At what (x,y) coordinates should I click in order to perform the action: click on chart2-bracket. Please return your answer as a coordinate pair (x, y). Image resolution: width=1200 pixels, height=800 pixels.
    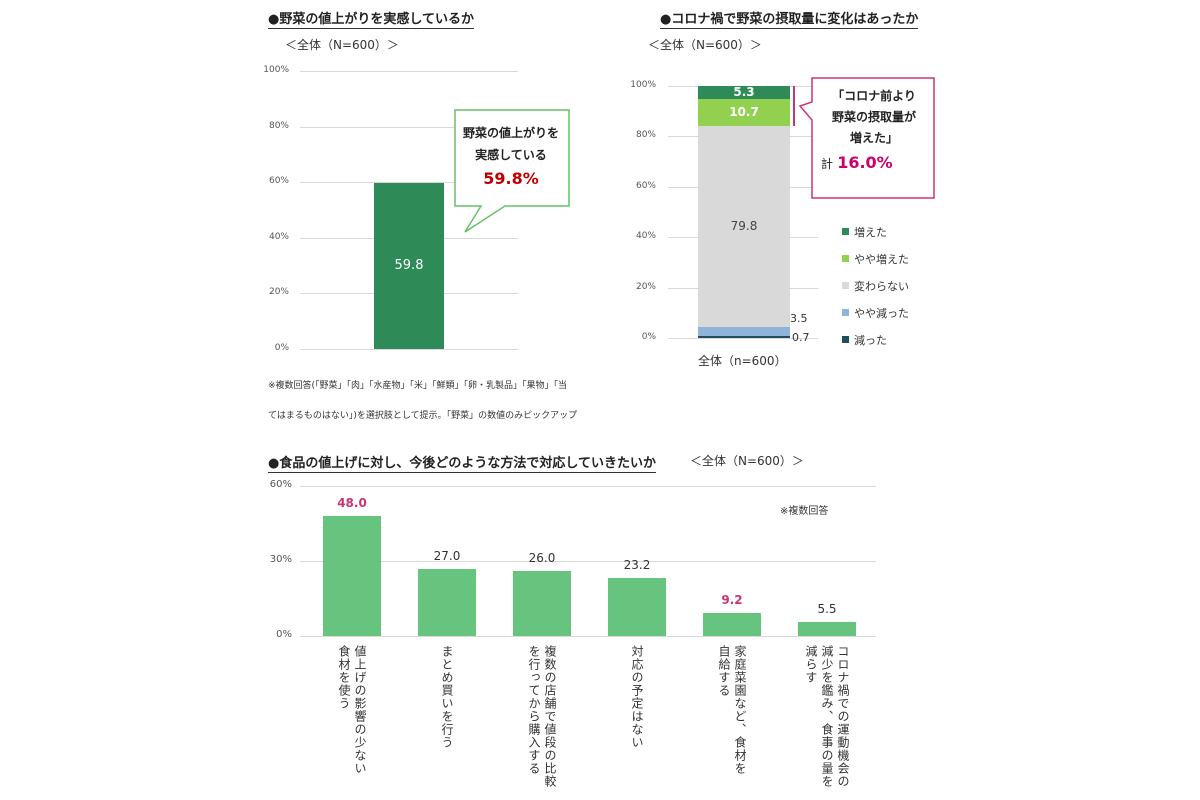
    Looking at the image, I should click on (794, 106).